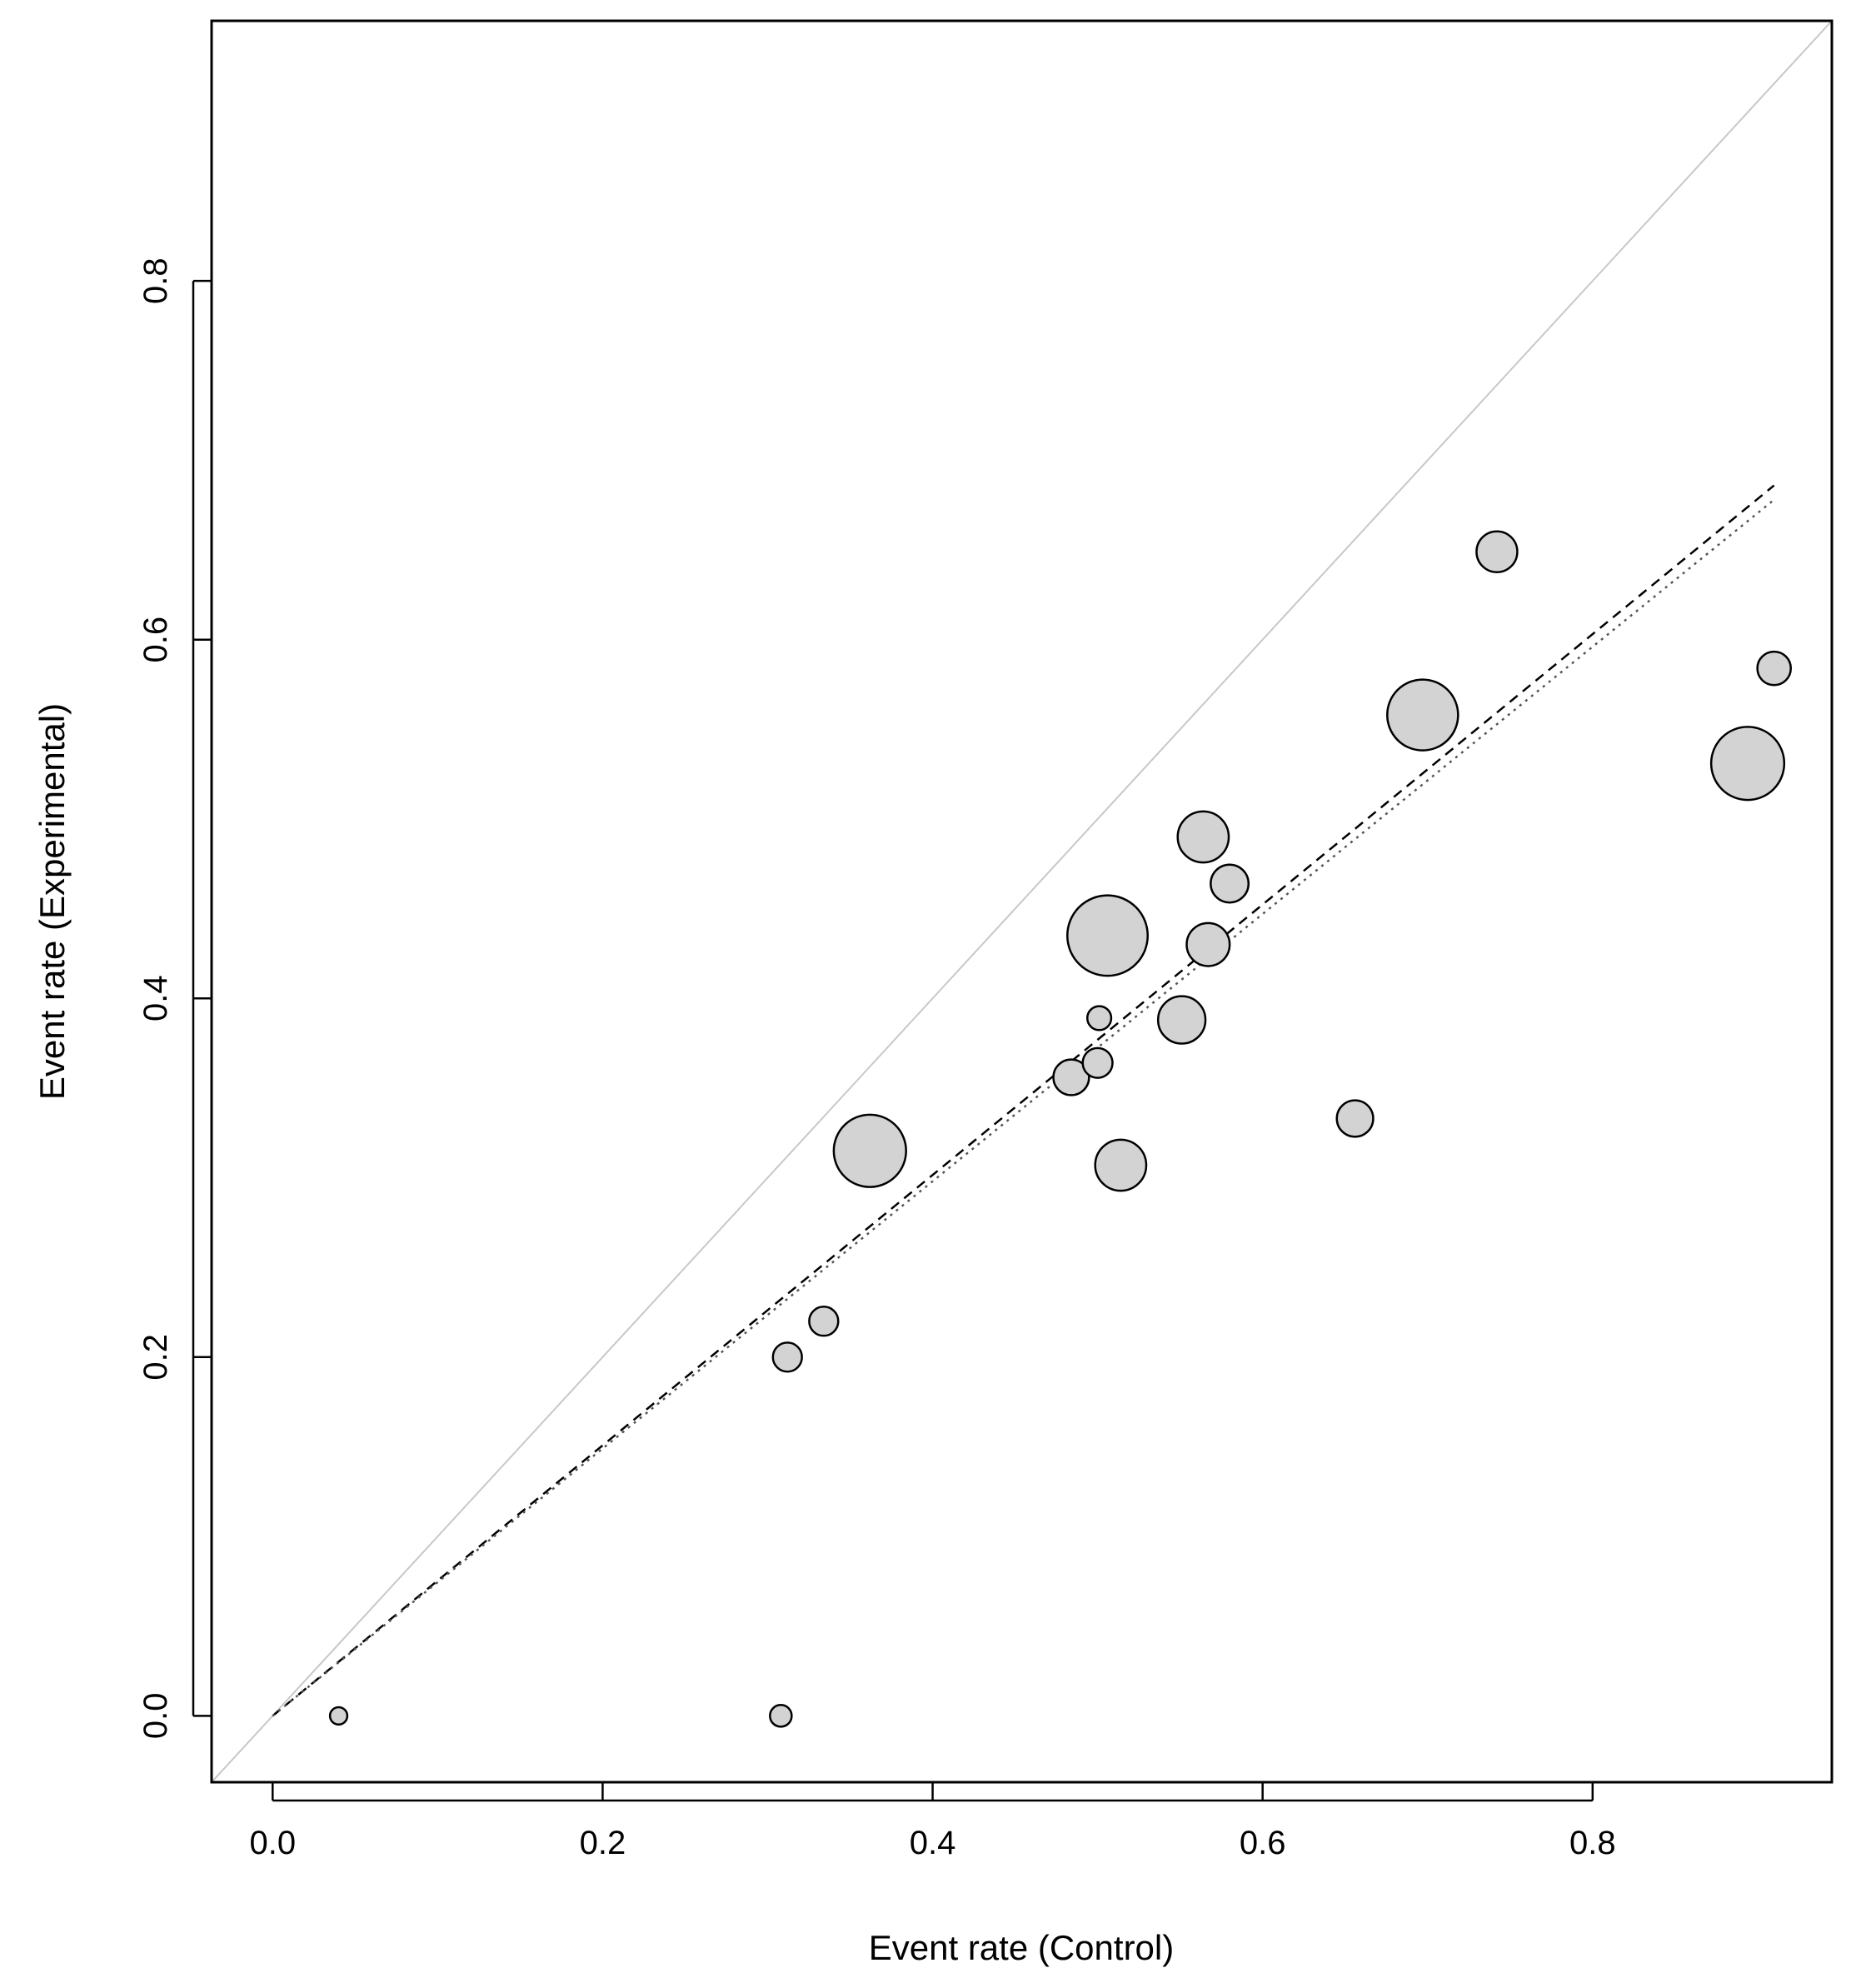 Image resolution: width=1861 pixels, height=1988 pixels. I want to click on y-tick-label: 0.8, so click(155, 280).